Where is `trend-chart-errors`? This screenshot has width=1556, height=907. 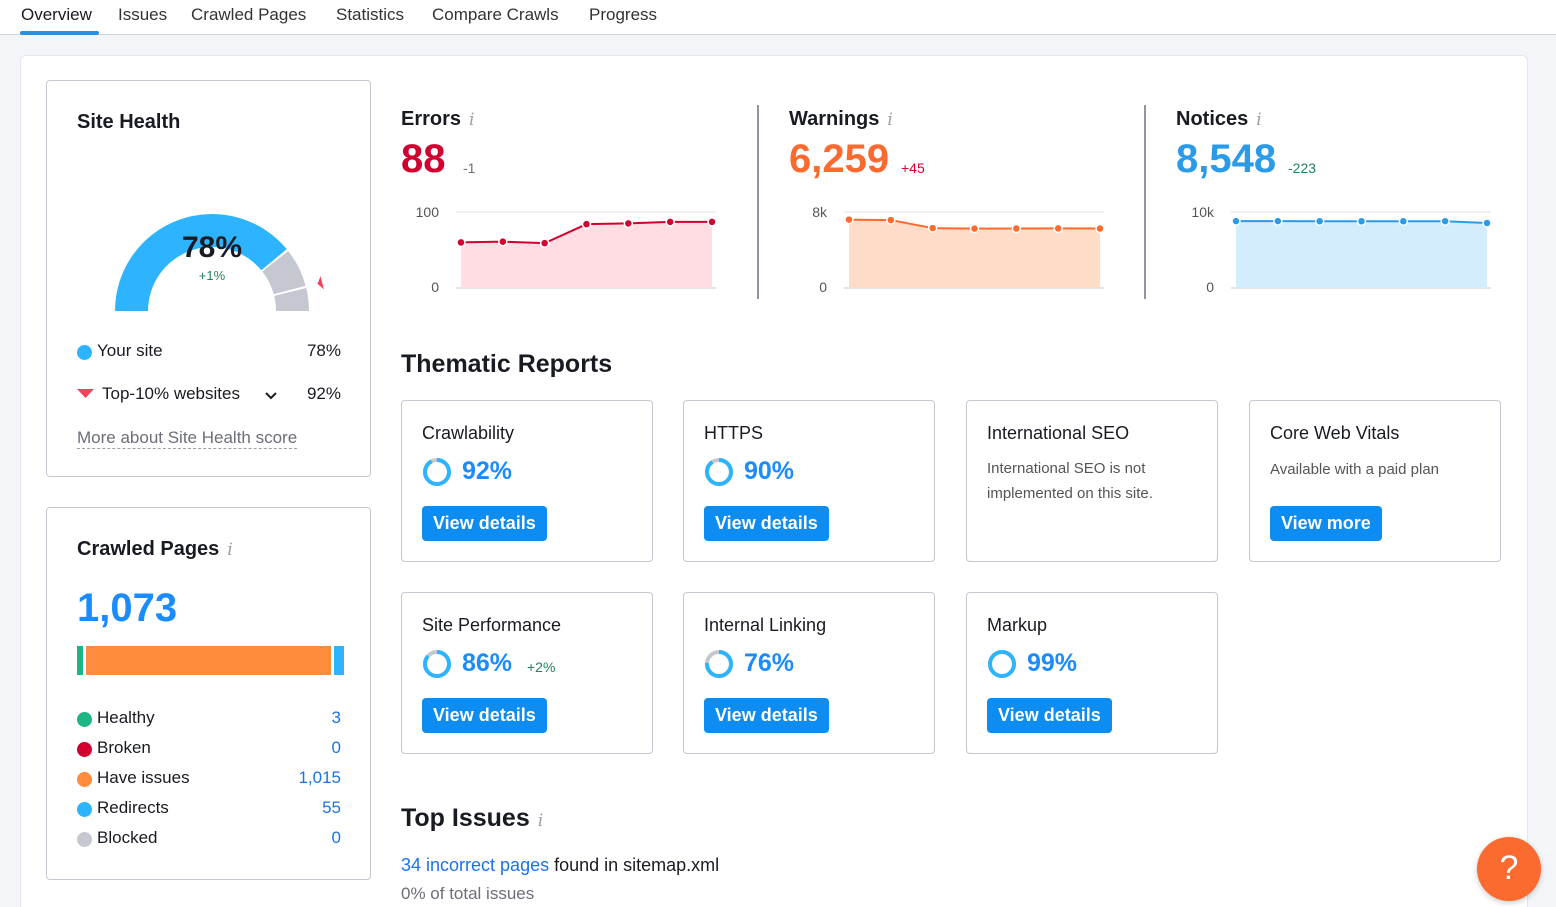 trend-chart-errors is located at coordinates (586, 250).